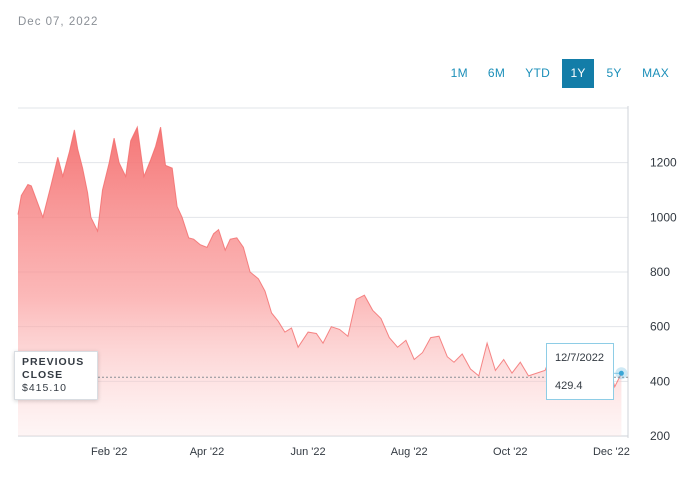 The image size is (699, 487). Describe the element at coordinates (663, 299) in the screenshot. I see `y-axis: 200 400 600 800 1000 1200` at that location.